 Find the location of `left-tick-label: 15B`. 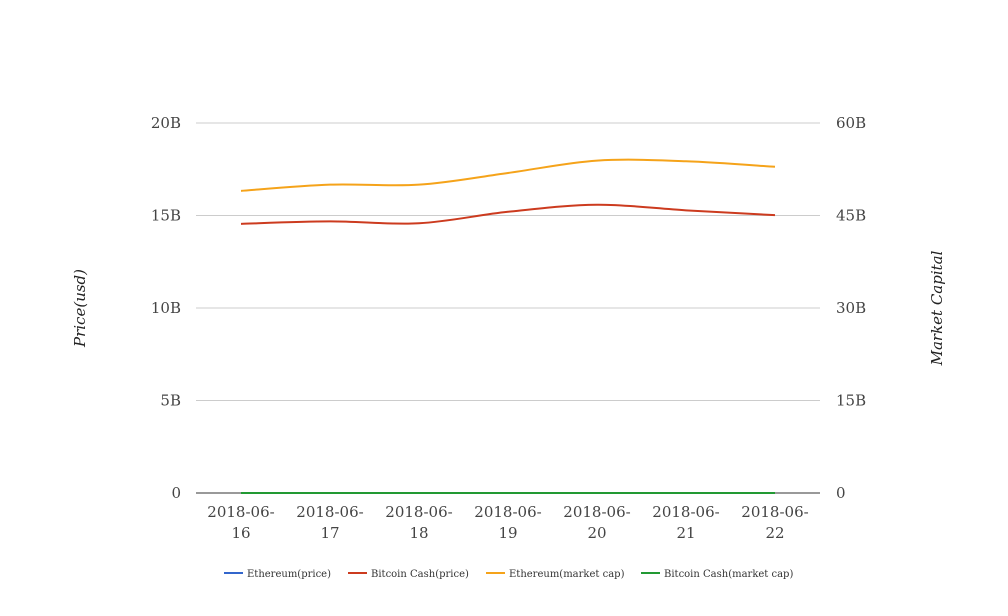

left-tick-label: 15B is located at coordinates (166, 216).